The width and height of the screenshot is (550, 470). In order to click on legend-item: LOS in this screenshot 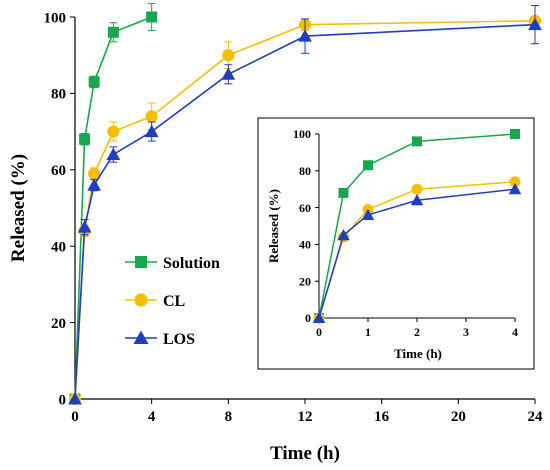, I will do `click(160, 339)`.